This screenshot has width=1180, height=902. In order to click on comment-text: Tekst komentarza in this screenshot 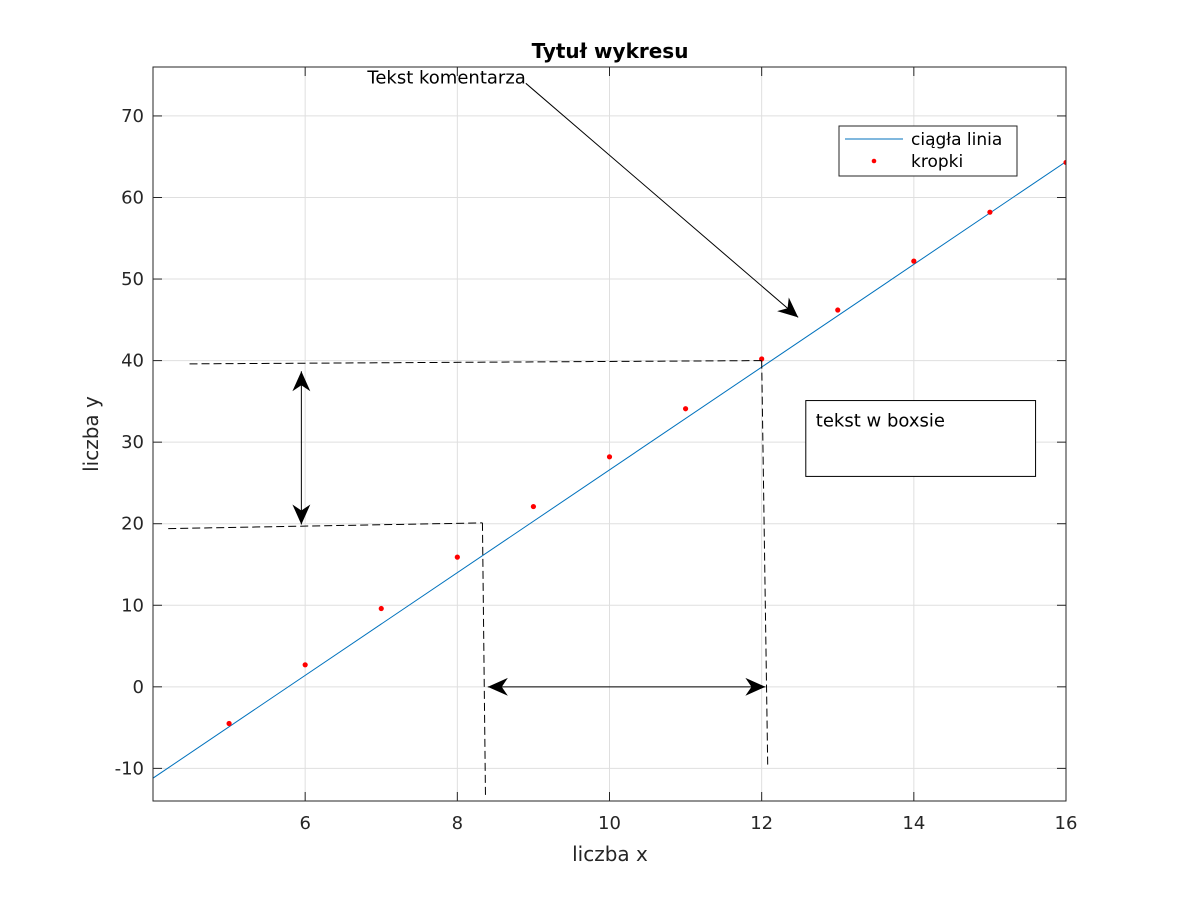, I will do `click(445, 77)`.